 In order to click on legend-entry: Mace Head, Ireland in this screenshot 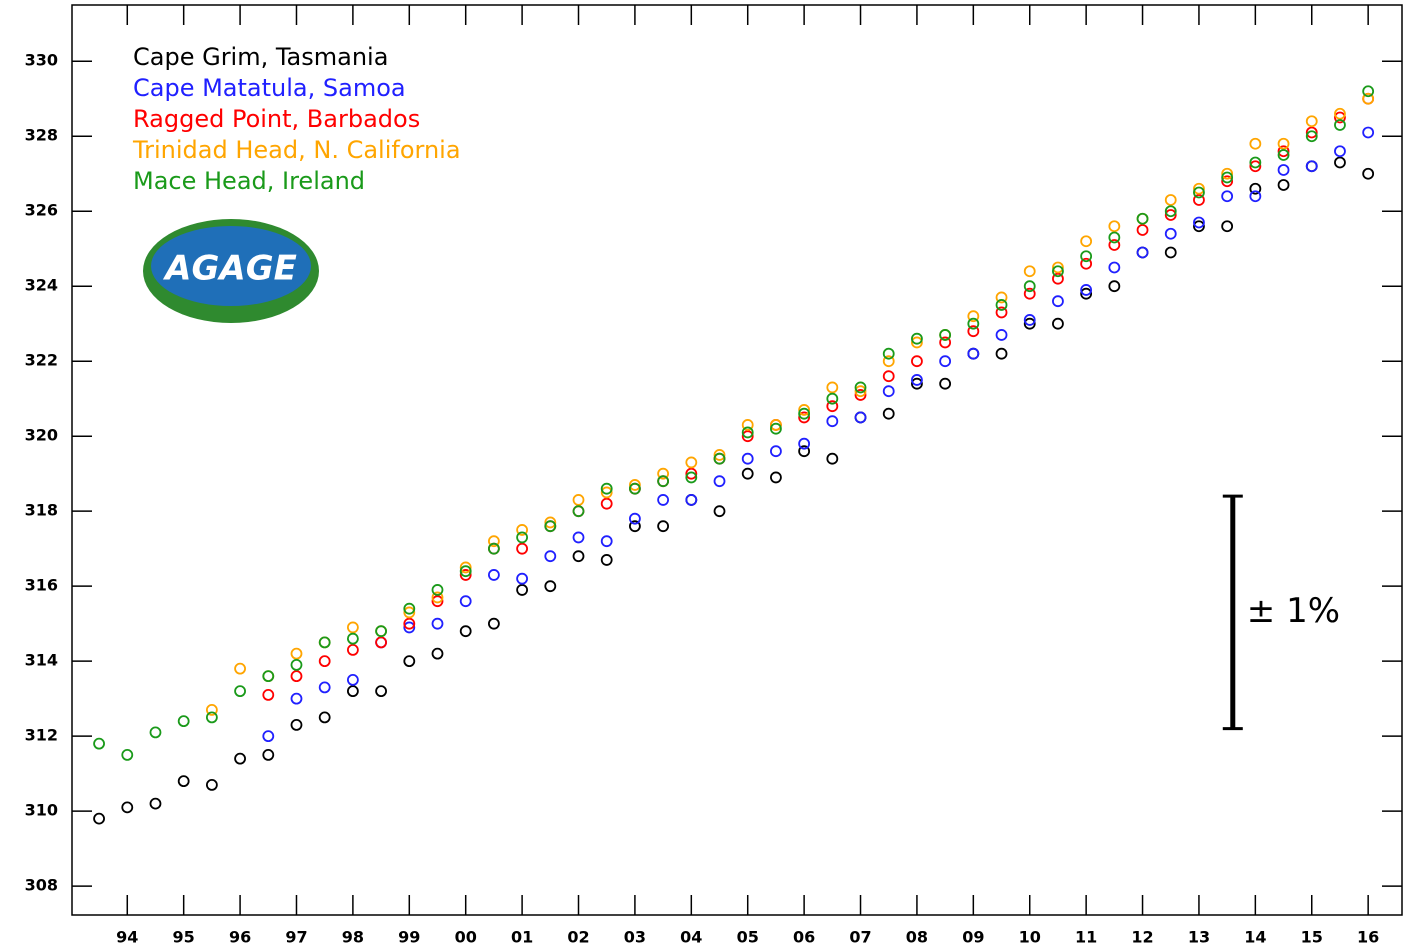, I will do `click(249, 181)`.